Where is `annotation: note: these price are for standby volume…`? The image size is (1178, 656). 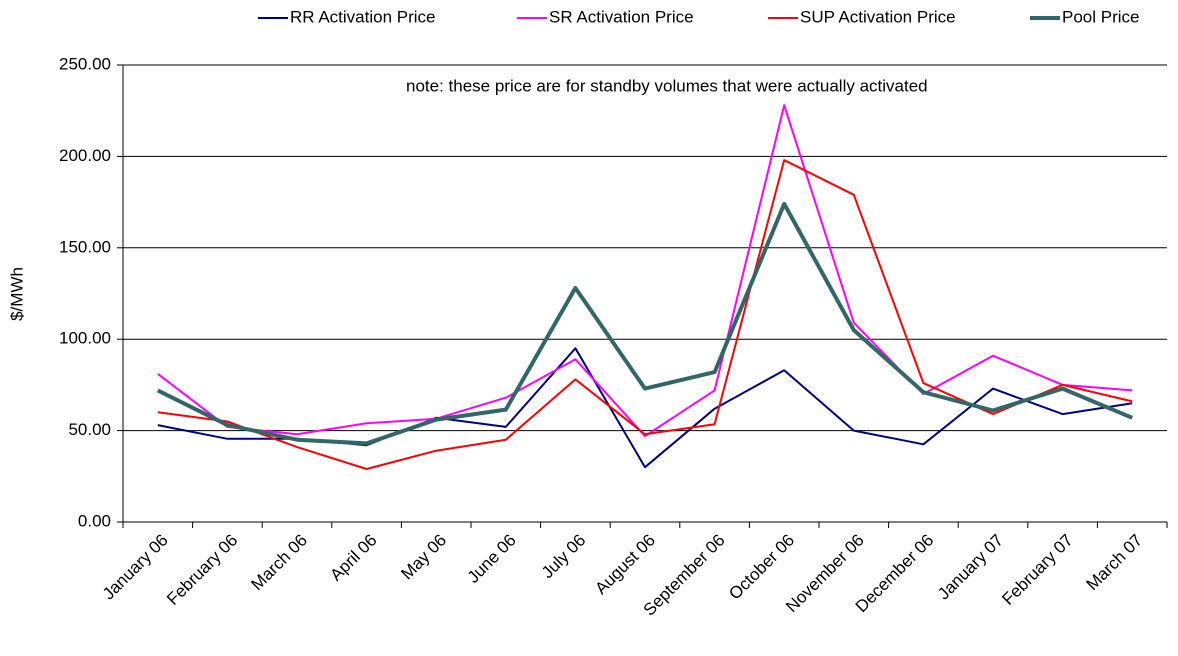
annotation: note: these price are for standby volume… is located at coordinates (667, 85).